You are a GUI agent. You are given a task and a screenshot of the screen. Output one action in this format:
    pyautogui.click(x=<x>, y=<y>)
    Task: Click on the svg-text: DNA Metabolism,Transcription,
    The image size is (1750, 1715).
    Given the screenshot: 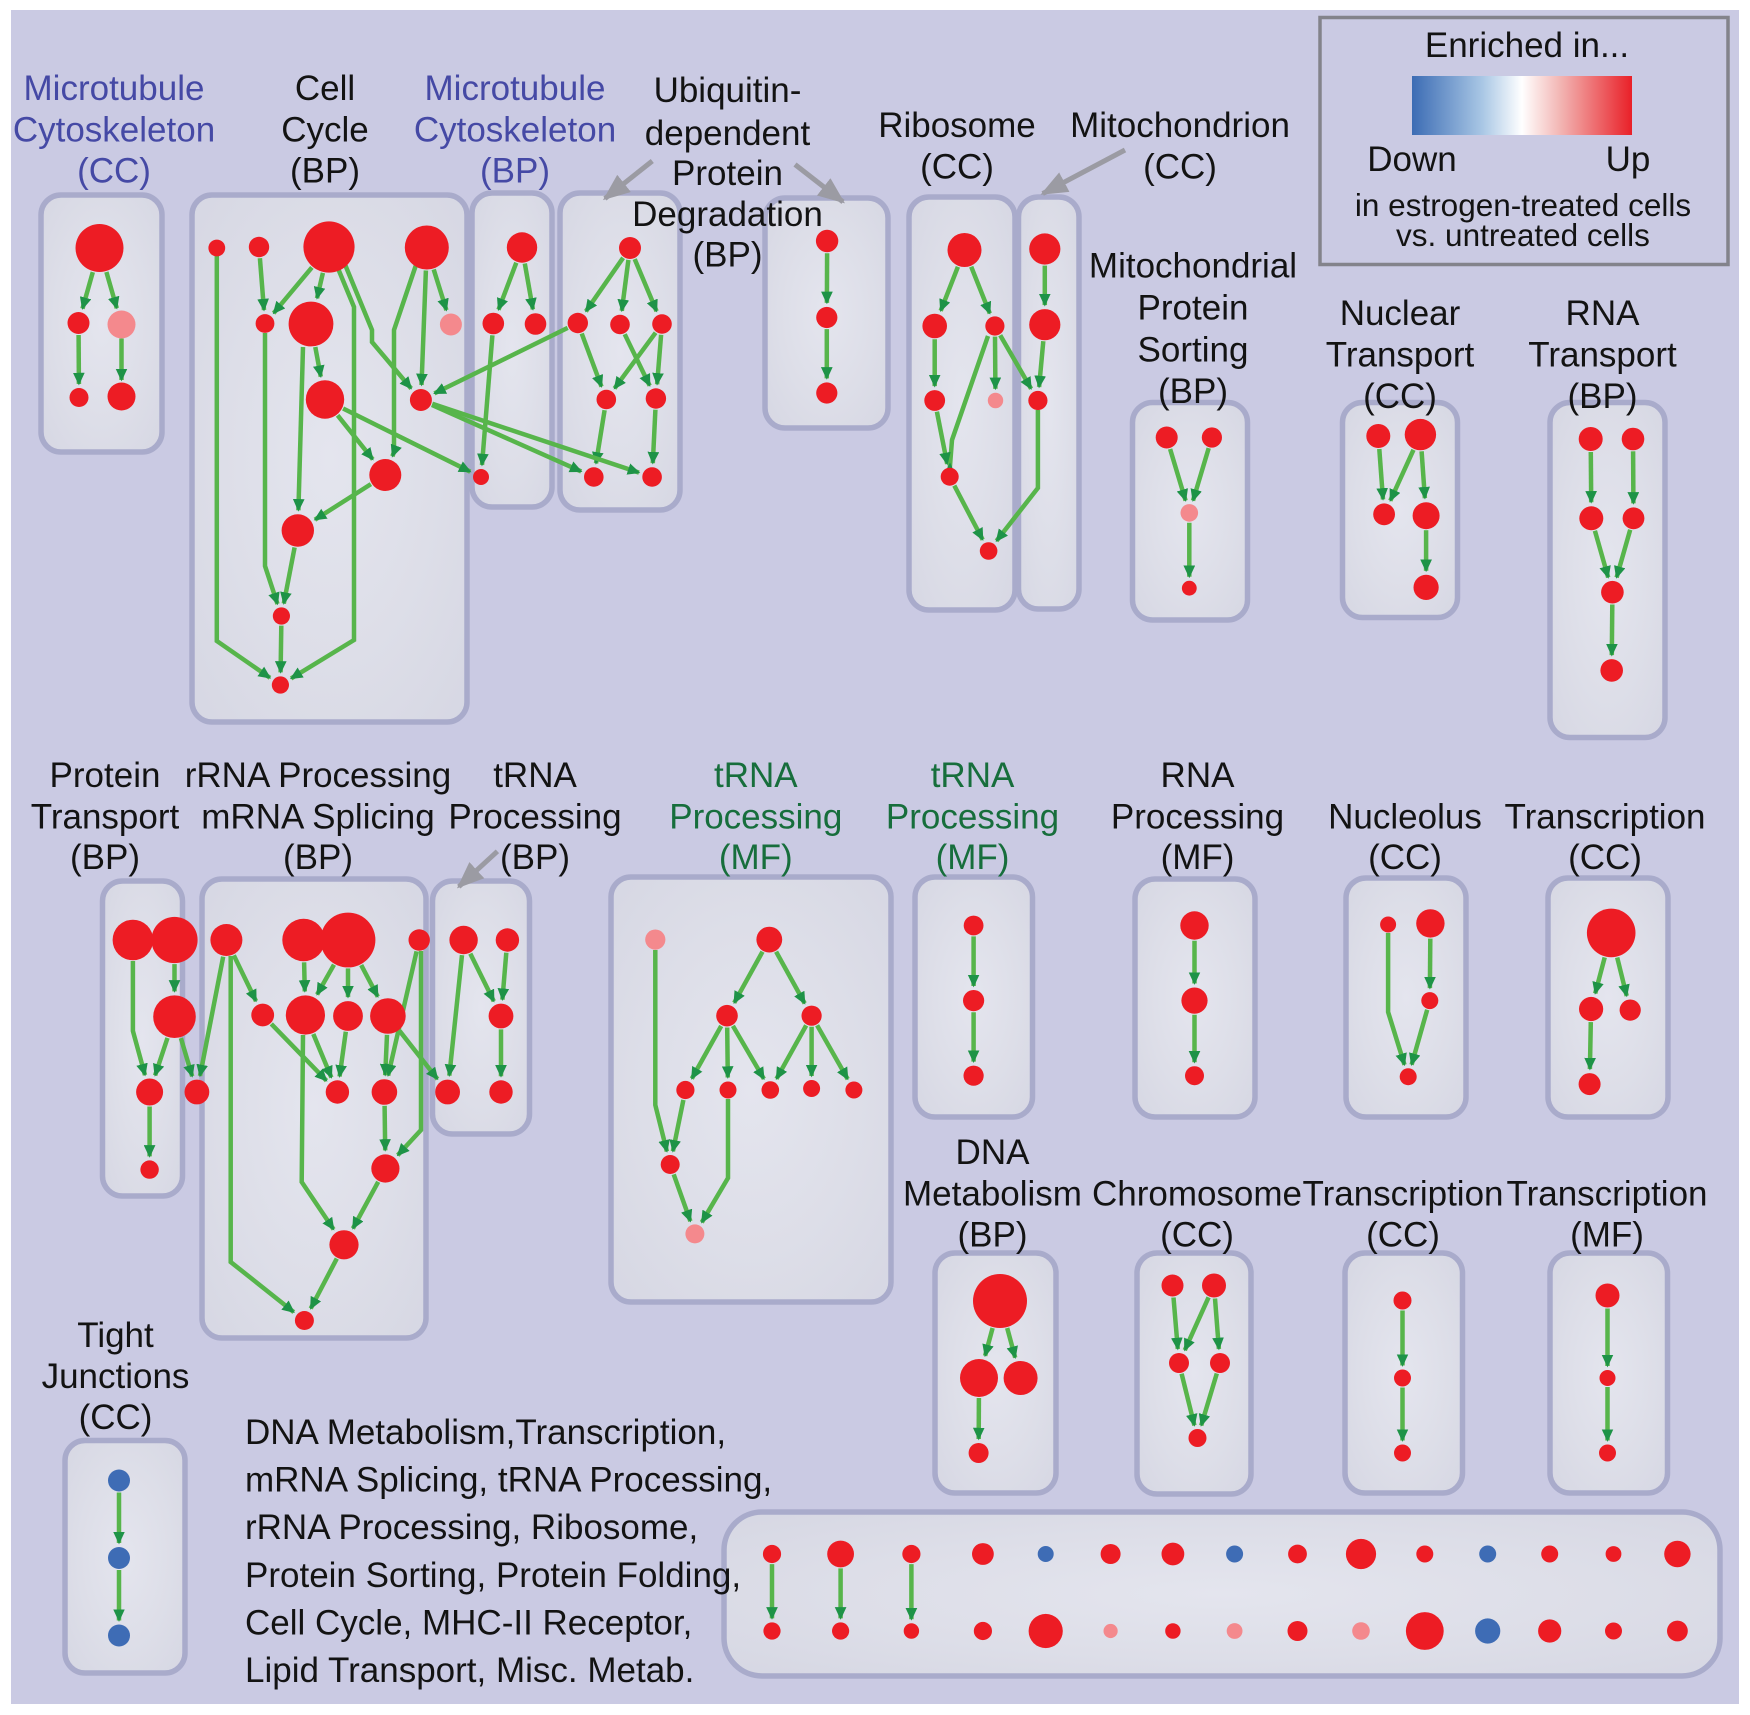 What is the action you would take?
    pyautogui.click(x=485, y=1432)
    